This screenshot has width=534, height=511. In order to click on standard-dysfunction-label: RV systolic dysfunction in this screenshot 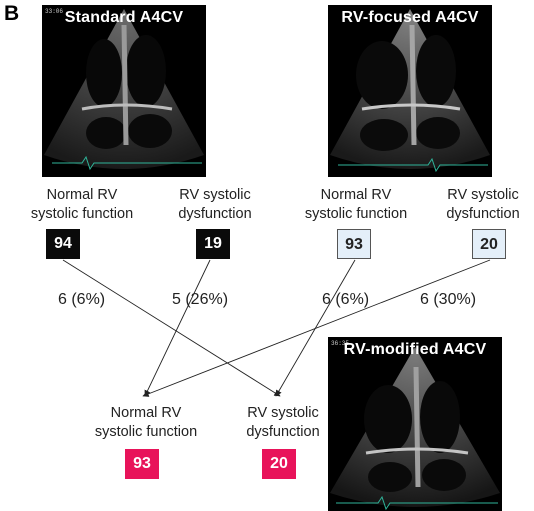, I will do `click(215, 205)`.